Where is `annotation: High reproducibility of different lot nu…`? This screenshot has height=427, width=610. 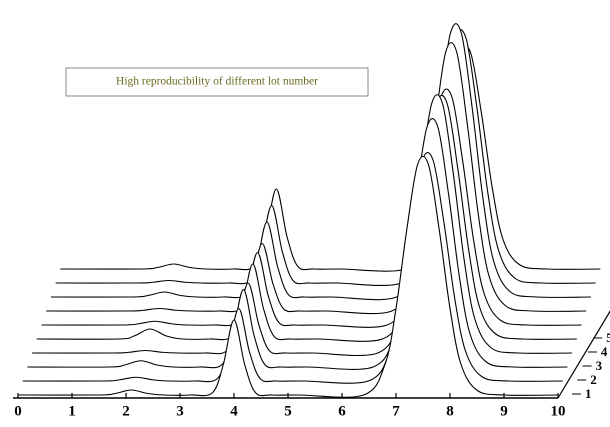
annotation: High reproducibility of different lot nu… is located at coordinates (217, 82).